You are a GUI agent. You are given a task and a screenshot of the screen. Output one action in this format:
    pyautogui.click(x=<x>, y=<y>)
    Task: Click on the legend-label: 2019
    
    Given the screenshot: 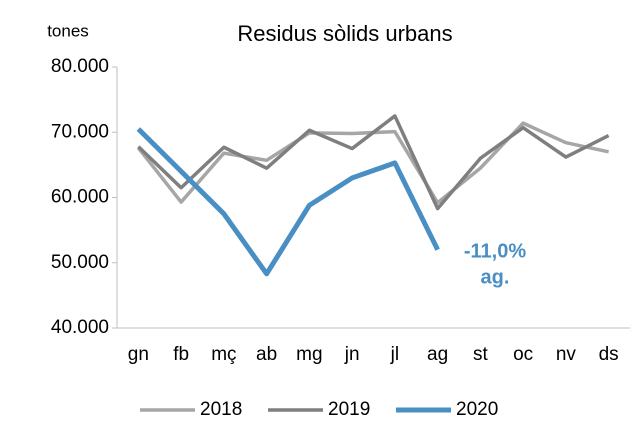 What is the action you would take?
    pyautogui.click(x=349, y=409)
    